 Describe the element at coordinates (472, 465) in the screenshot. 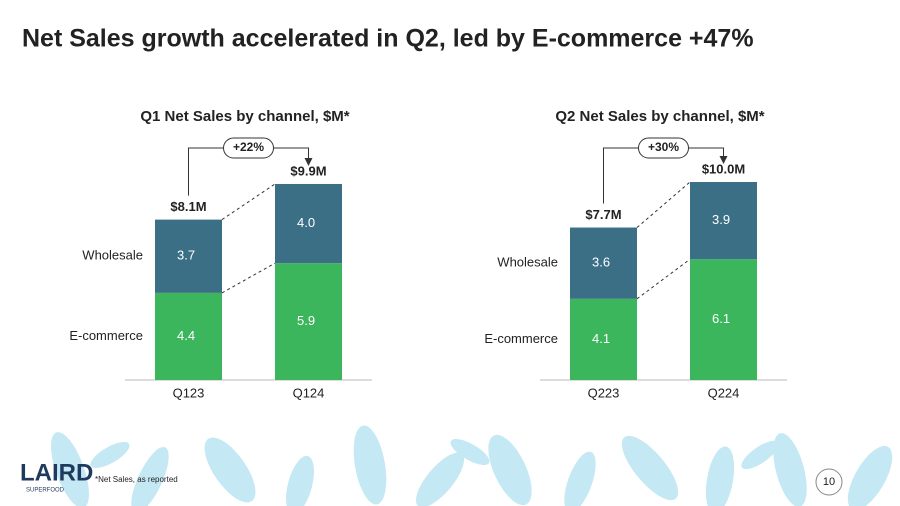

I see `leaf-decoration` at that location.